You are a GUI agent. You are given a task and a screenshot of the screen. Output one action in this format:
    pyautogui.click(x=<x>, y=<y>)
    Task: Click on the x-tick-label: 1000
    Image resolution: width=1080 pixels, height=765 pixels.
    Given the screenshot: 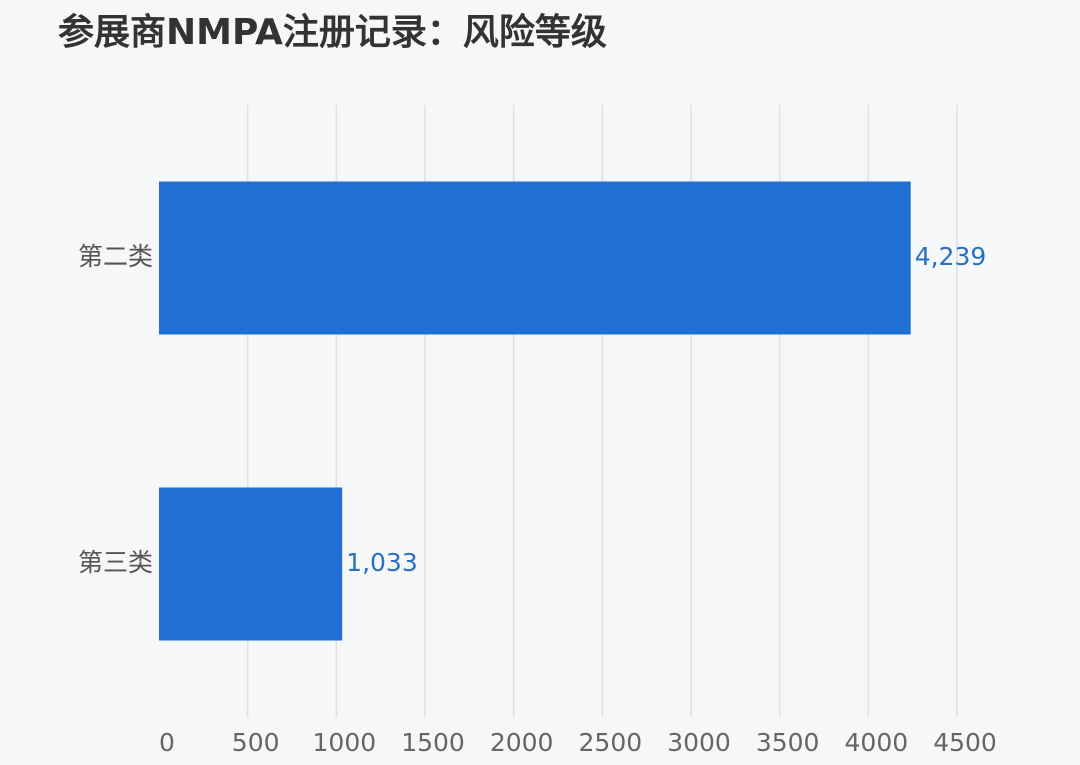 What is the action you would take?
    pyautogui.click(x=345, y=742)
    